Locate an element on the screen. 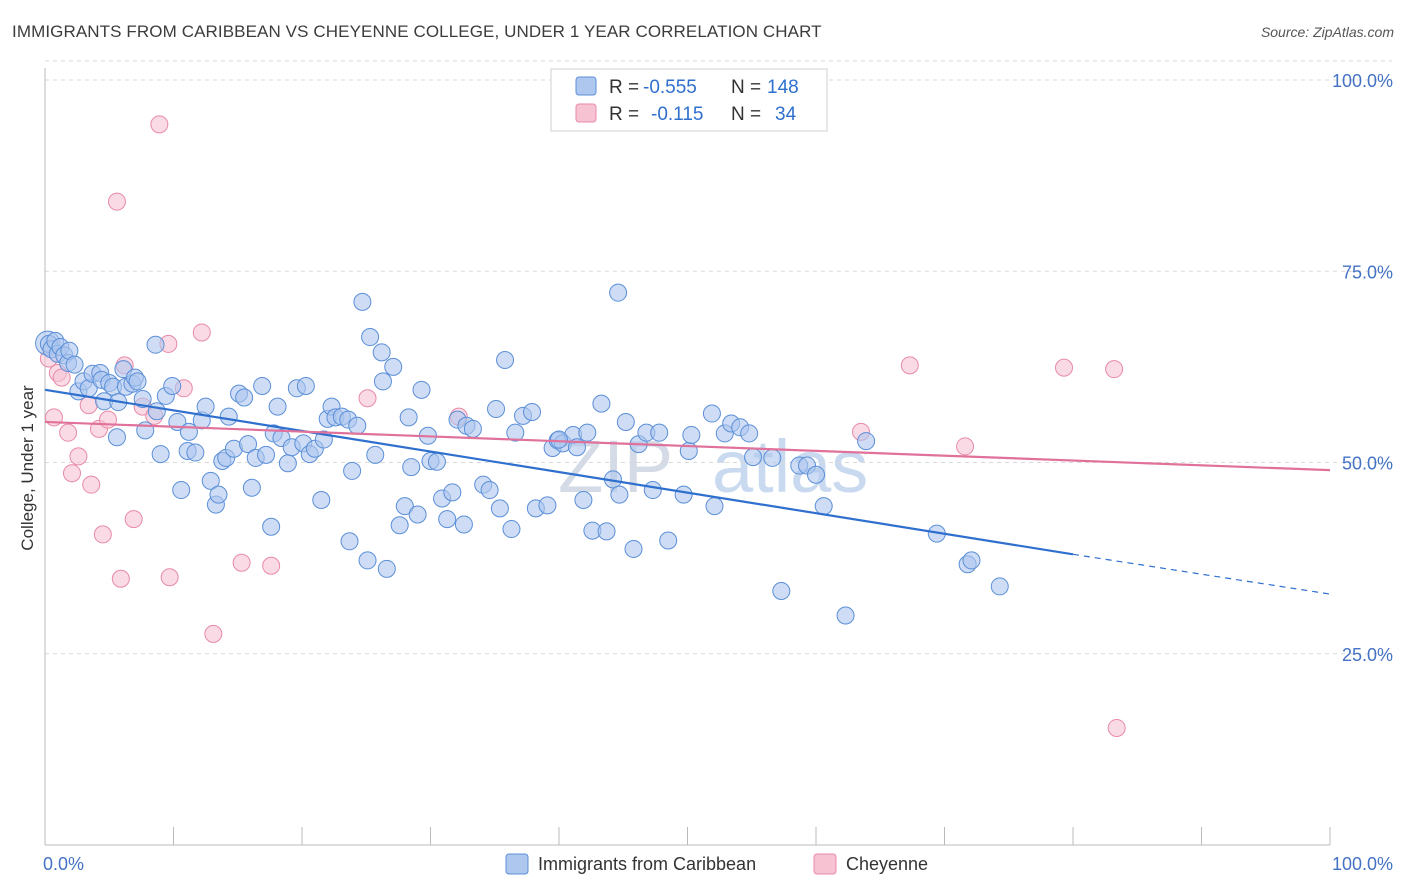  legend-r-value-0: -0.555 is located at coordinates (670, 87).